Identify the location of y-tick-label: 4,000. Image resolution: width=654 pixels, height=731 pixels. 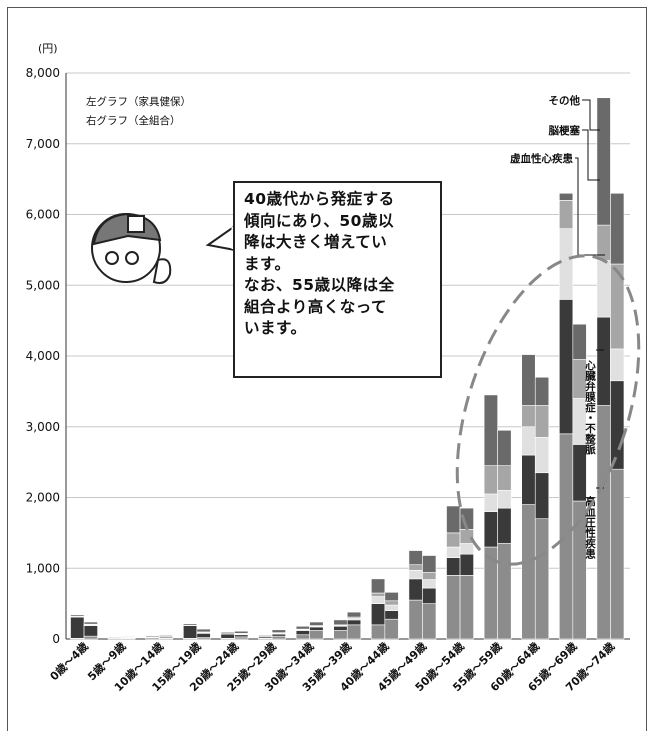
(43, 356).